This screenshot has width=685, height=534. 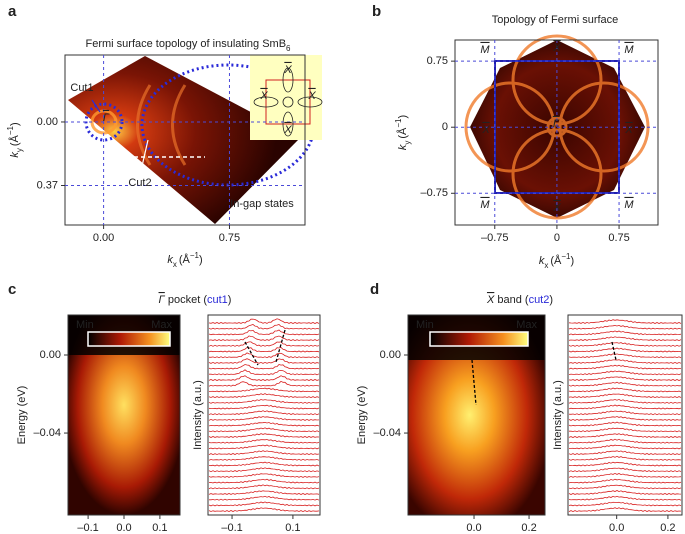 I want to click on annotation: In-gap states, so click(x=262, y=204).